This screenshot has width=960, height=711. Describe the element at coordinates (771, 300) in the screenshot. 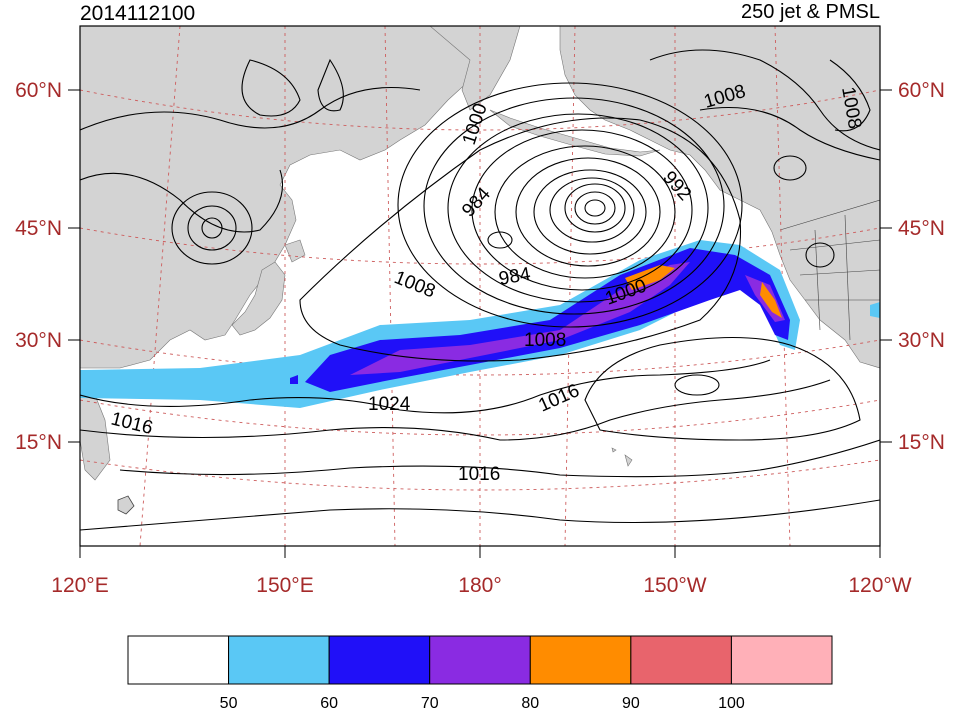

I see `jet-80-90-core-east` at that location.